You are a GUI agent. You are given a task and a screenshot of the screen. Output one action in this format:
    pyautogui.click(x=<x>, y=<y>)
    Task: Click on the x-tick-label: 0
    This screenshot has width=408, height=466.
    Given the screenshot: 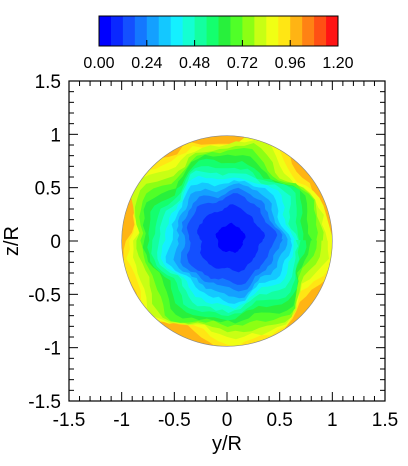 What is the action you would take?
    pyautogui.click(x=227, y=420)
    